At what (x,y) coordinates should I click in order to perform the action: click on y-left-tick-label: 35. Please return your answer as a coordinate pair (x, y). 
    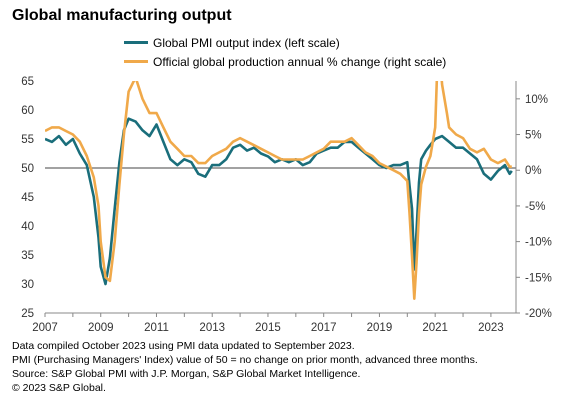
    Looking at the image, I should click on (27, 256).